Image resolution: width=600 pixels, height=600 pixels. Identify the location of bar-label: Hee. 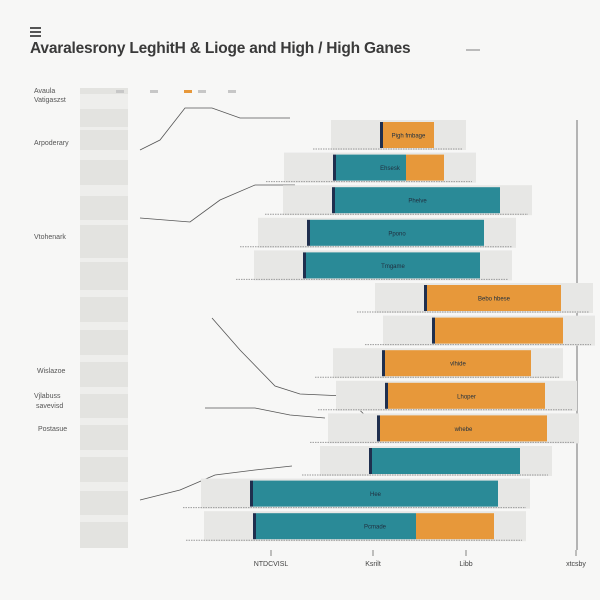
(376, 495).